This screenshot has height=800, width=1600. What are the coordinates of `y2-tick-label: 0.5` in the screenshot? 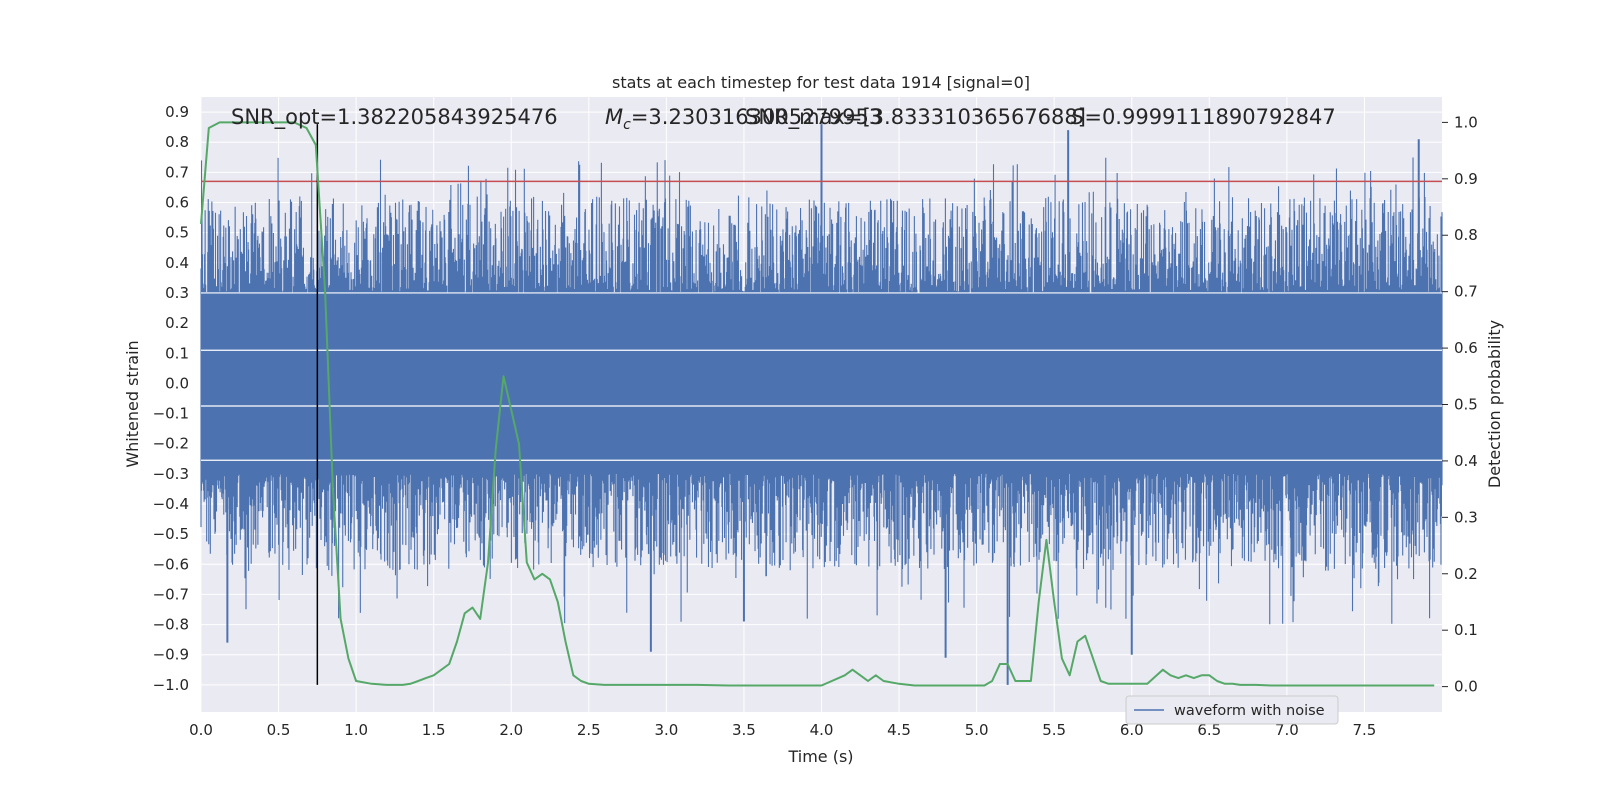 It's located at (1466, 405).